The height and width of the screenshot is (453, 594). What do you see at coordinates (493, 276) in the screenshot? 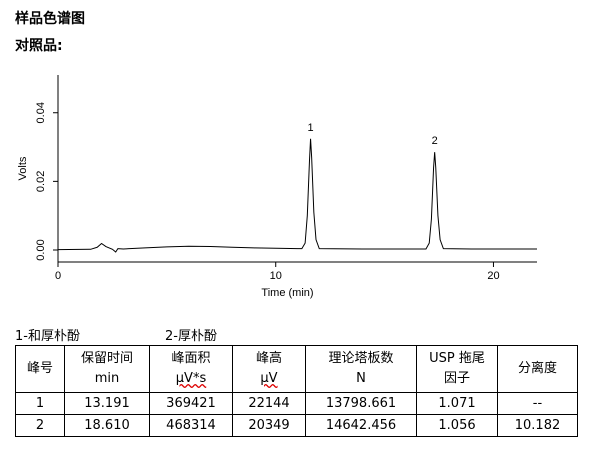
I see `x-tick-label: 20` at bounding box center [493, 276].